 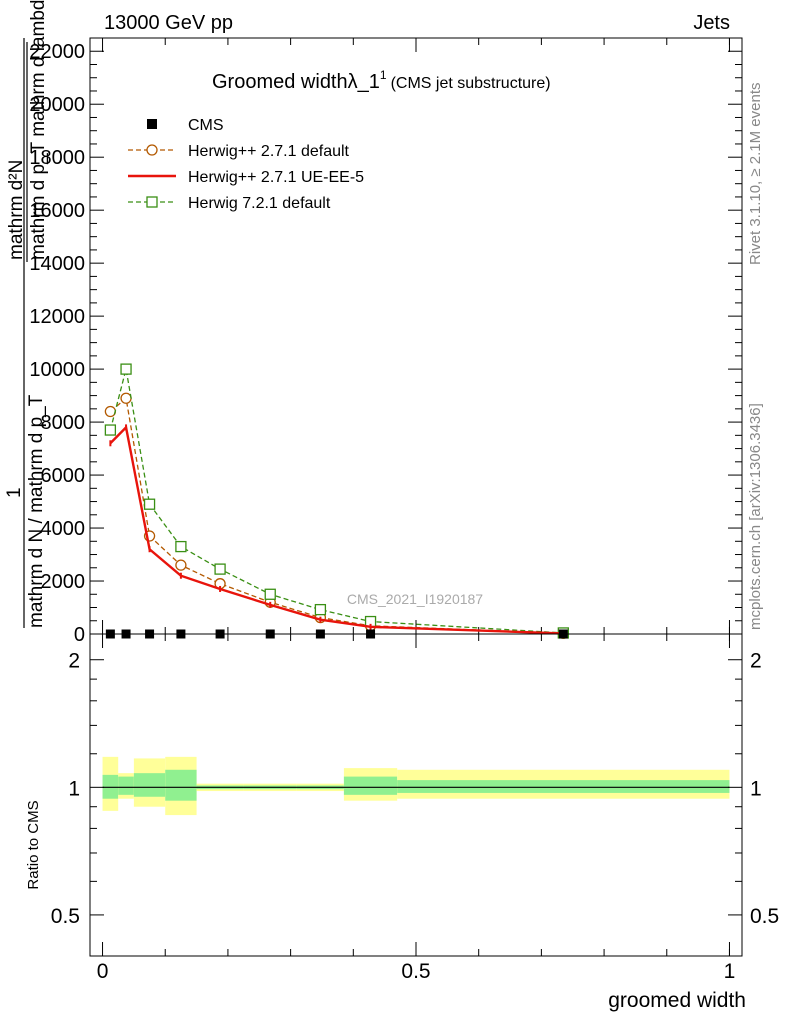 I want to click on main-y-tick-label: 8000, so click(x=63, y=423).